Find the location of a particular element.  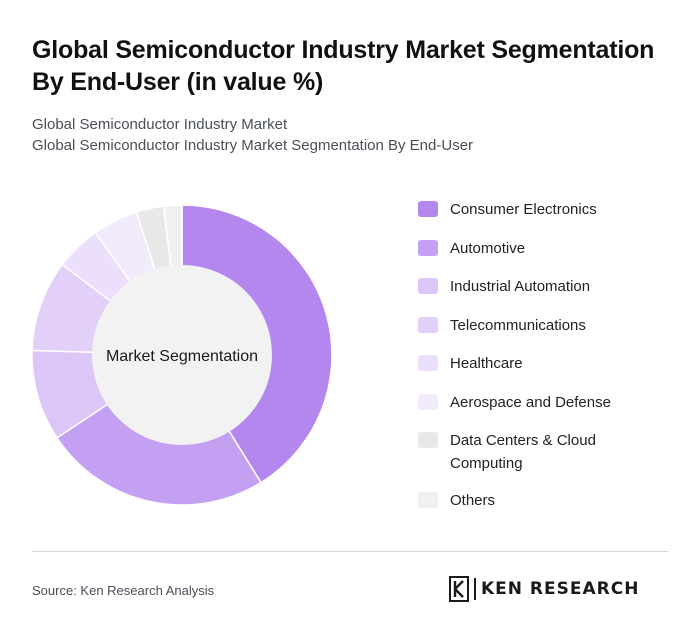

legend-label: Automotive is located at coordinates (488, 248).